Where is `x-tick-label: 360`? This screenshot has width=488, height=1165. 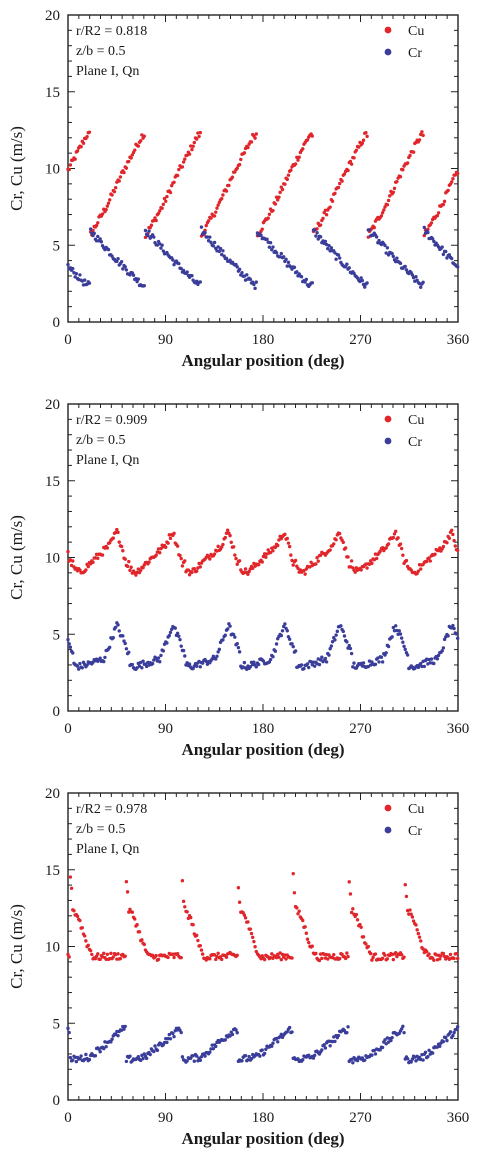
x-tick-label: 360 is located at coordinates (458, 340).